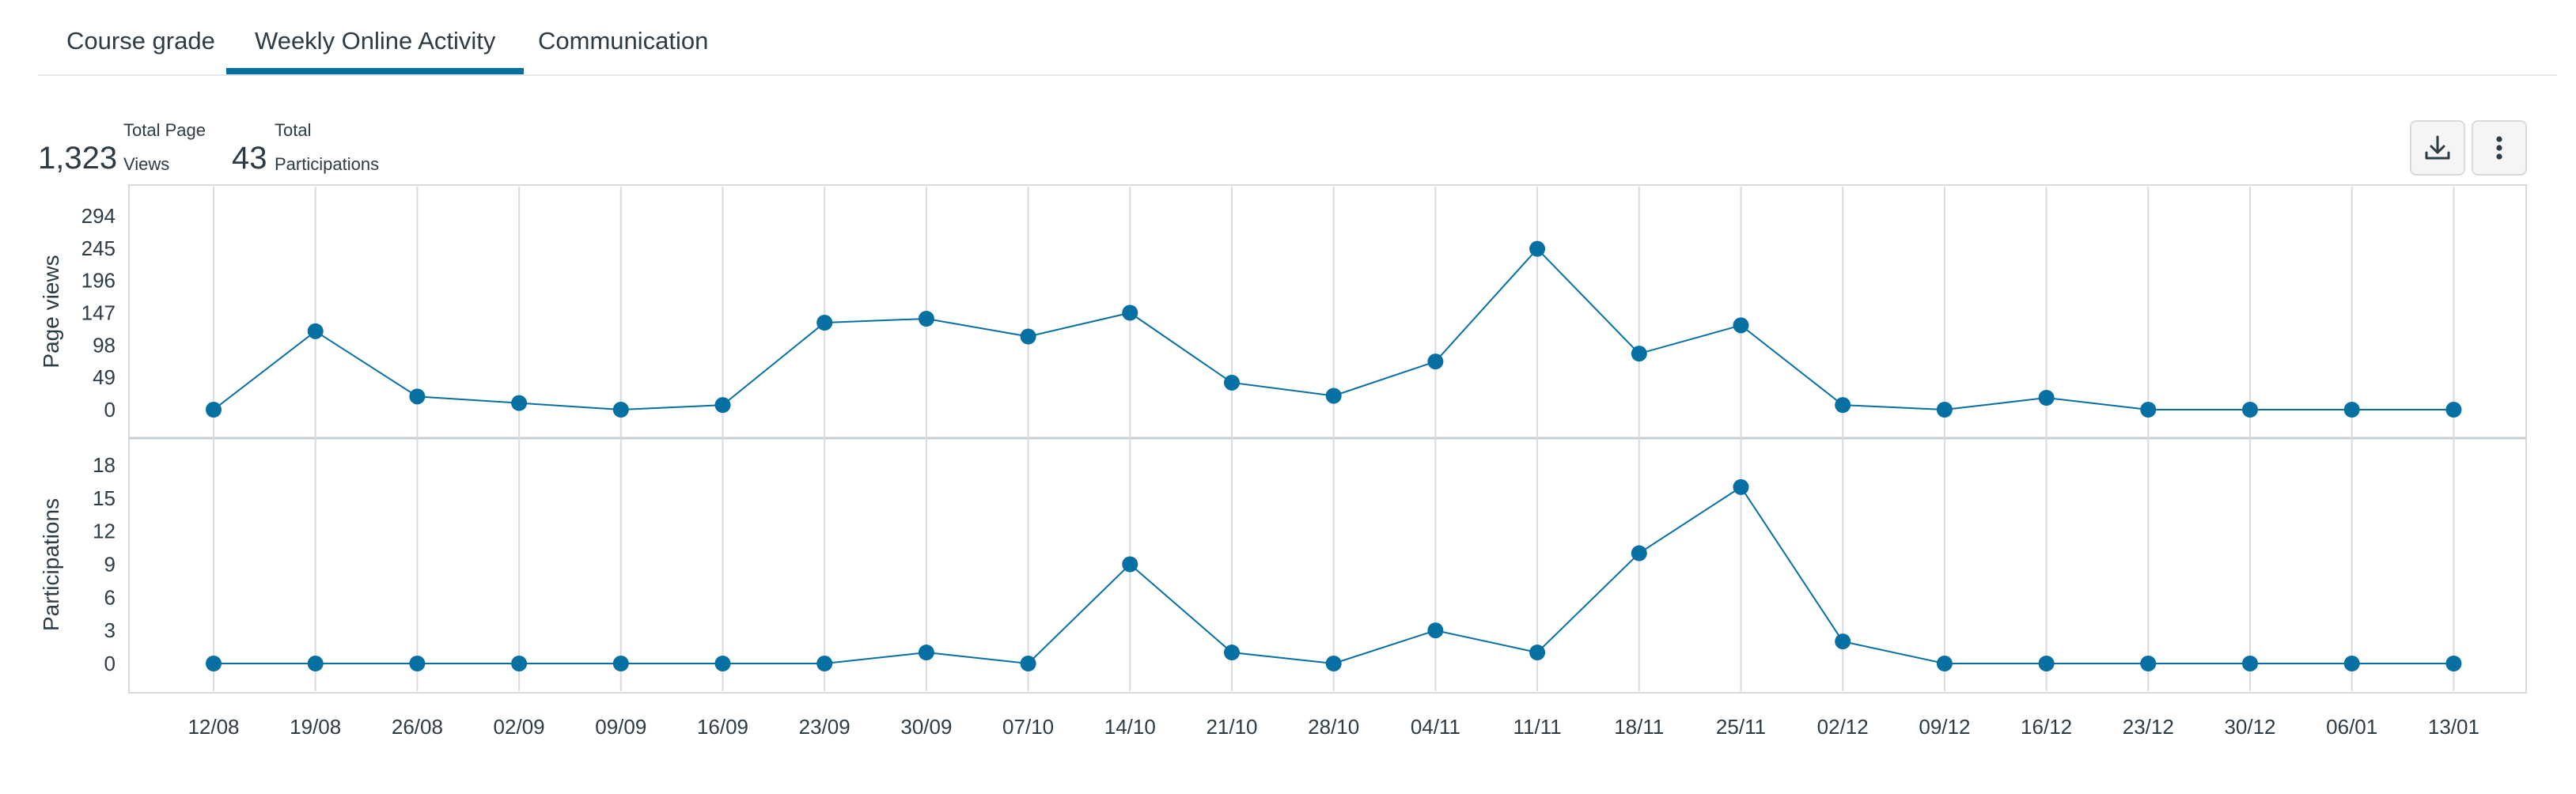 The image size is (2576, 794). Describe the element at coordinates (98, 248) in the screenshot. I see `page-views-y-tick-label: 245` at that location.